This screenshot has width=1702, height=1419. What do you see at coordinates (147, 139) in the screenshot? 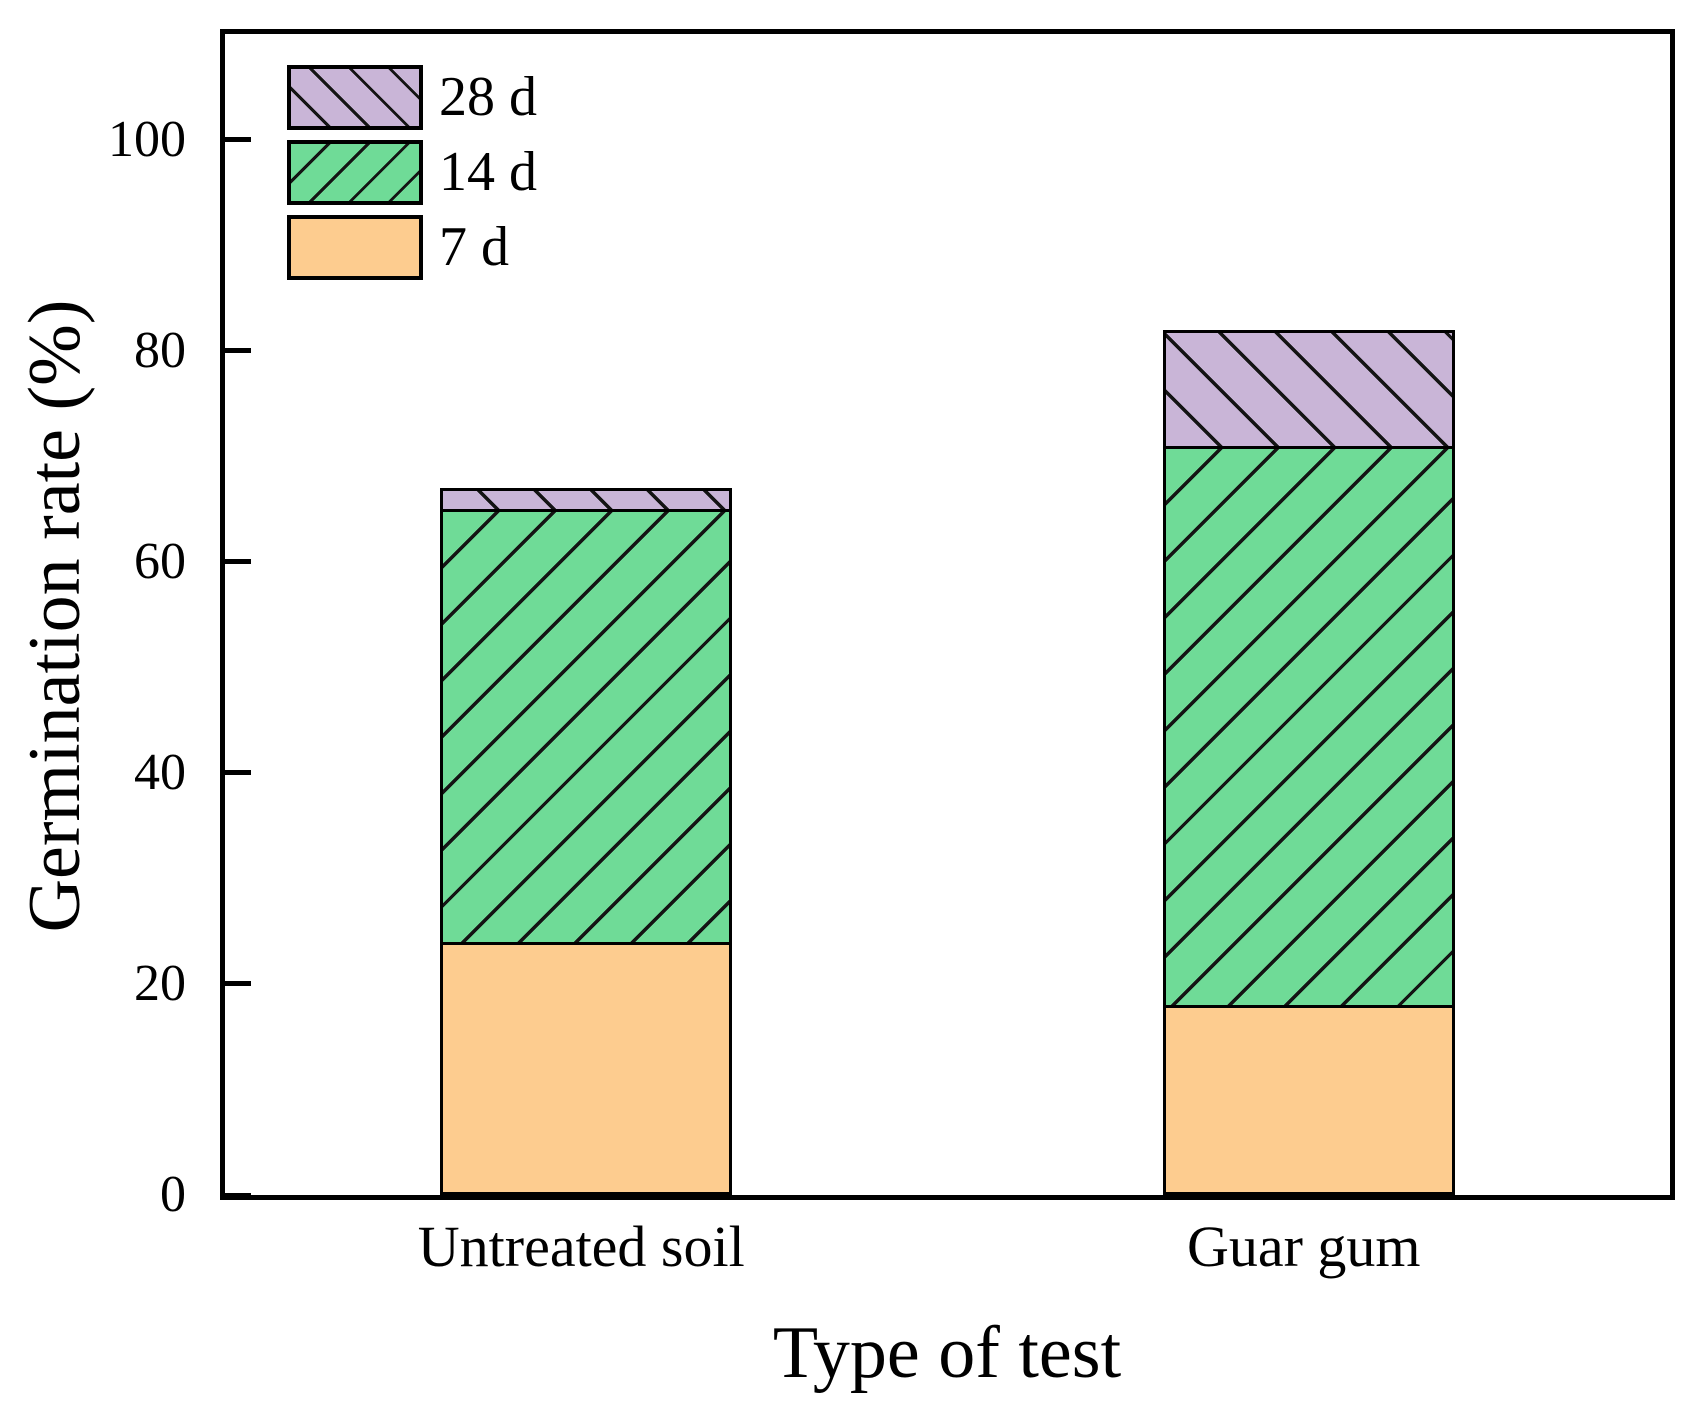
I see `y-tick-label: 100` at bounding box center [147, 139].